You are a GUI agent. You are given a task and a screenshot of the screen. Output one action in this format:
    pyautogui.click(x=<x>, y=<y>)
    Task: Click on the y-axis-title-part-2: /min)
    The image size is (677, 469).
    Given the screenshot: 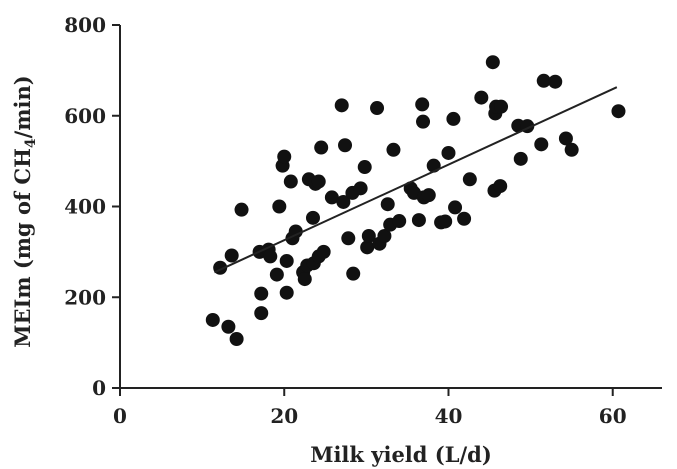 What is the action you would take?
    pyautogui.click(x=22, y=106)
    